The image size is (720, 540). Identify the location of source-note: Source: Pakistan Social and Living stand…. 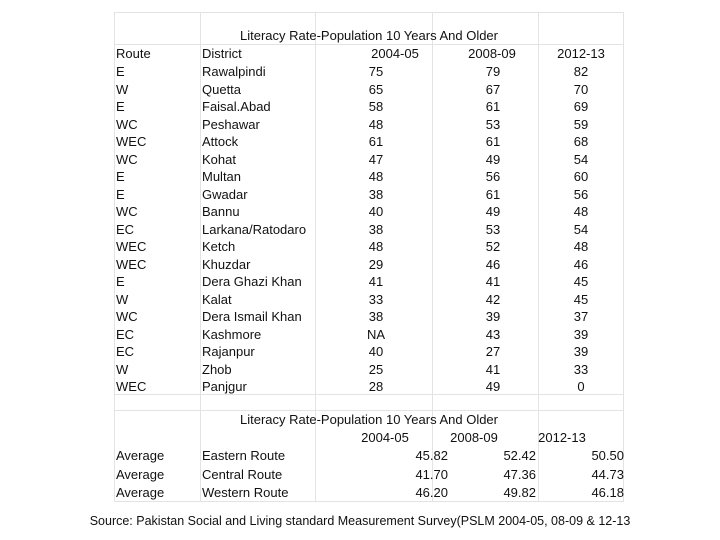
(360, 521).